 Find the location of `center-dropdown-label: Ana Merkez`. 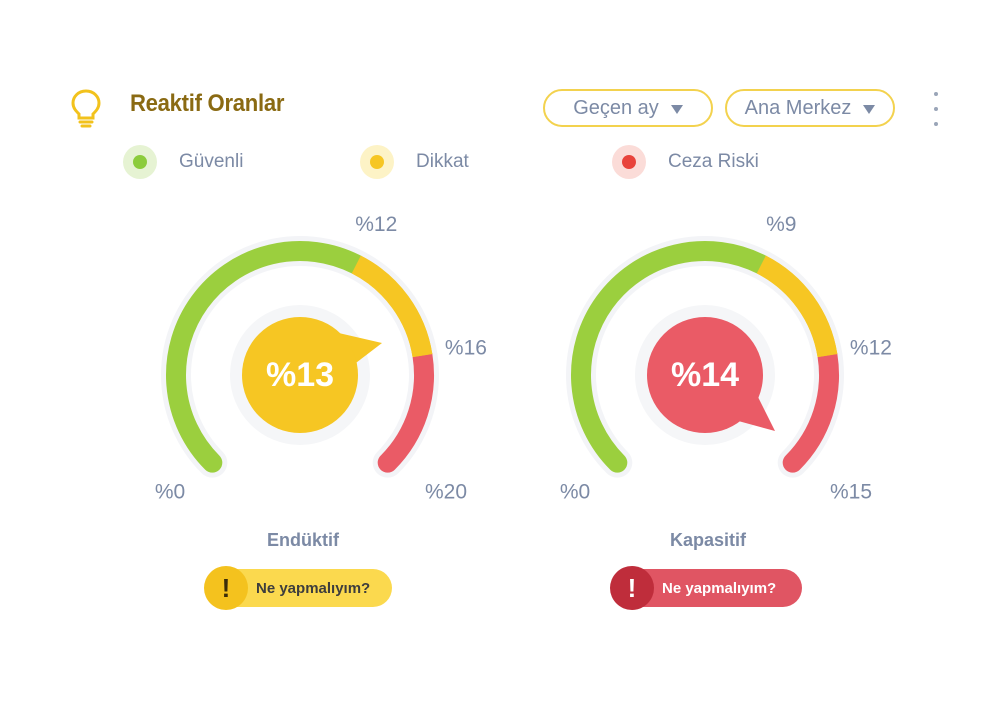

center-dropdown-label: Ana Merkez is located at coordinates (798, 107).